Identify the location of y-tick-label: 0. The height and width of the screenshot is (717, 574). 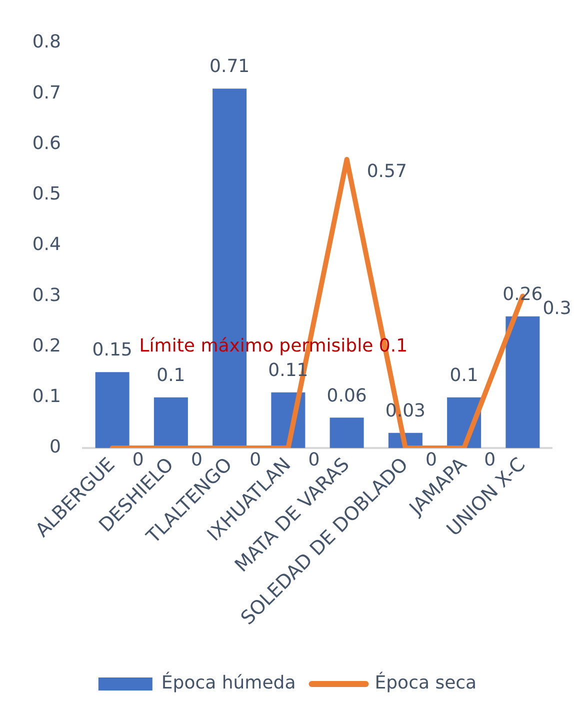
(55, 447).